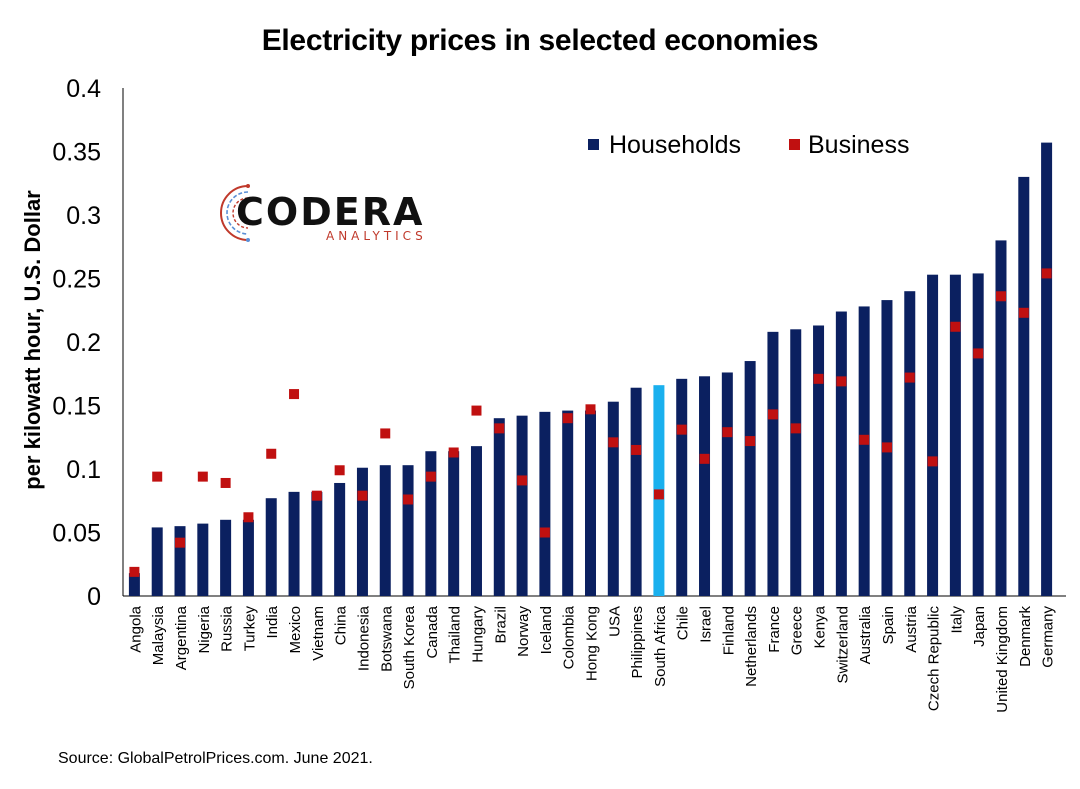 The height and width of the screenshot is (789, 1080). What do you see at coordinates (858, 145) in the screenshot?
I see `legend-label-business: Business` at bounding box center [858, 145].